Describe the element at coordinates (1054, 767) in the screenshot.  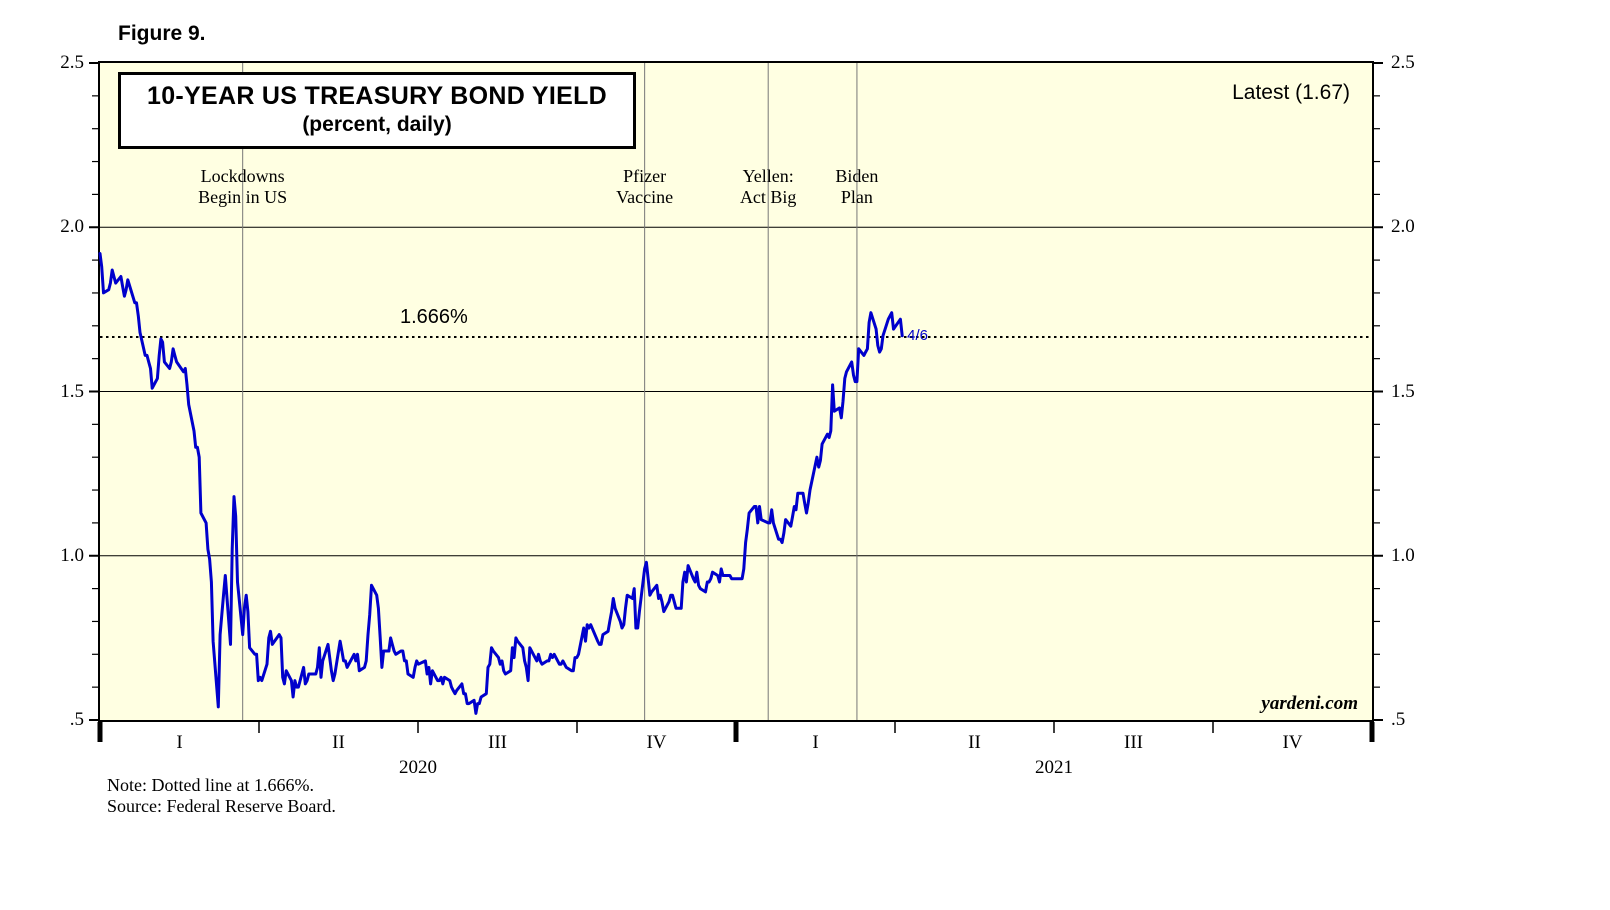
I see `x-year-label: 2021` at that location.